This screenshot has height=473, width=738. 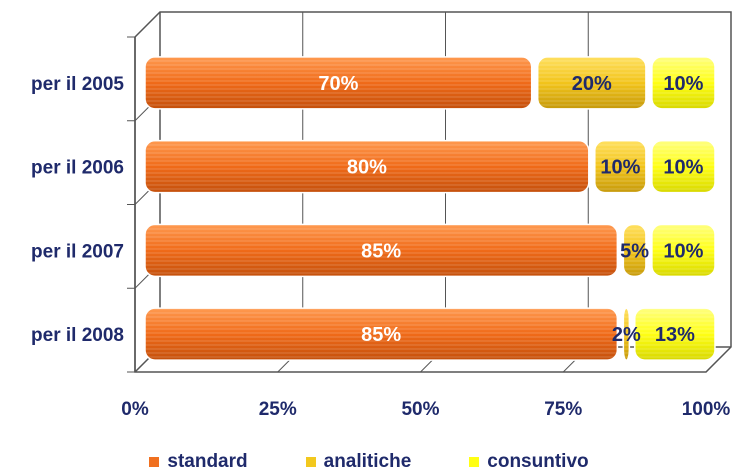 I want to click on data-label: 20%, so click(x=592, y=84).